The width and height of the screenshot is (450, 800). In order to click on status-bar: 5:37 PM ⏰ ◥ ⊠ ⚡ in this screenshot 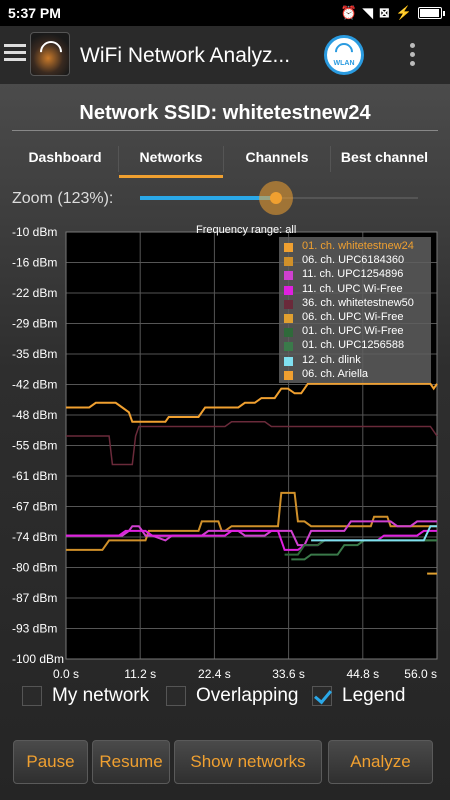, I will do `click(225, 13)`.